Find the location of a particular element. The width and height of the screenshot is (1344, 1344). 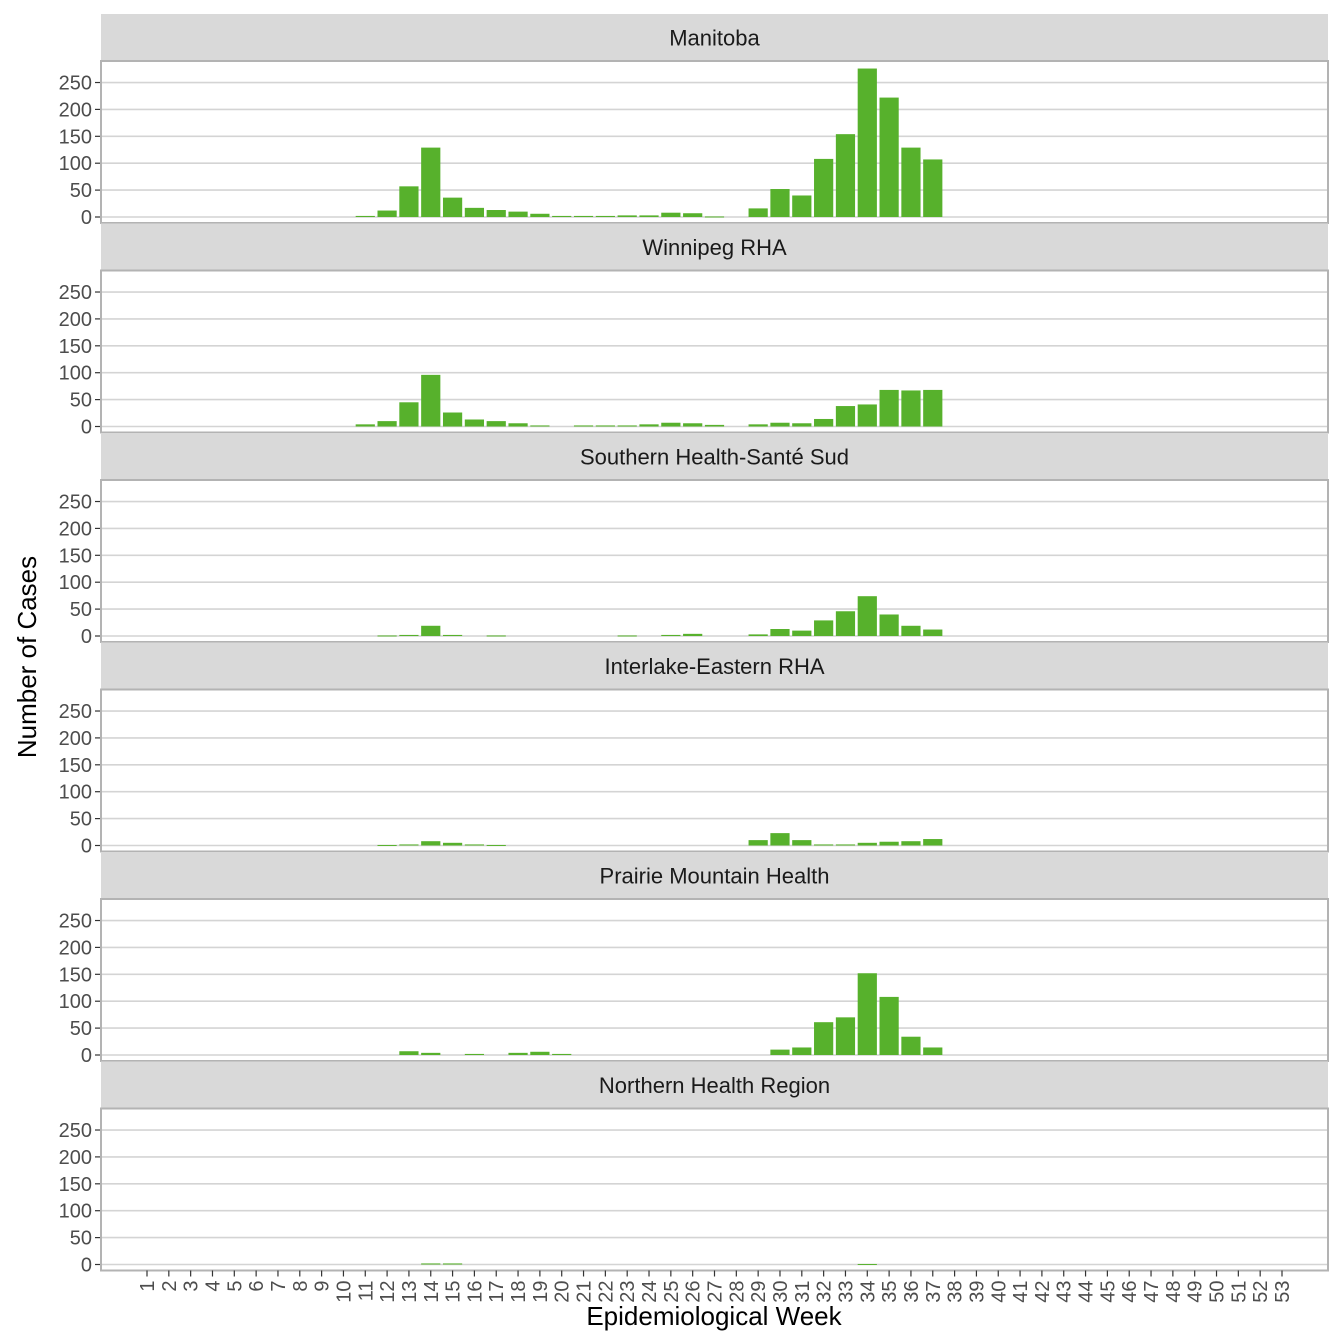

x-tick-label: 33 is located at coordinates (846, 1292).